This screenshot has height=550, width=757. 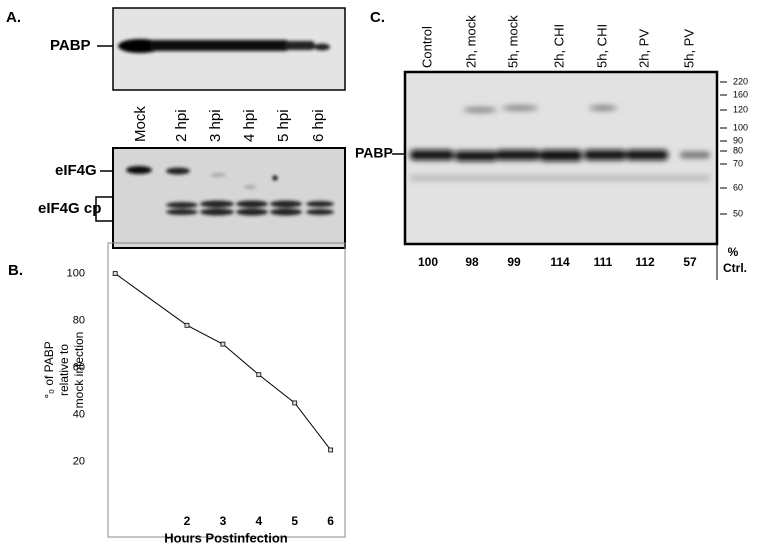 What do you see at coordinates (470, 41) in the screenshot?
I see `lane-label: 2h, mock` at bounding box center [470, 41].